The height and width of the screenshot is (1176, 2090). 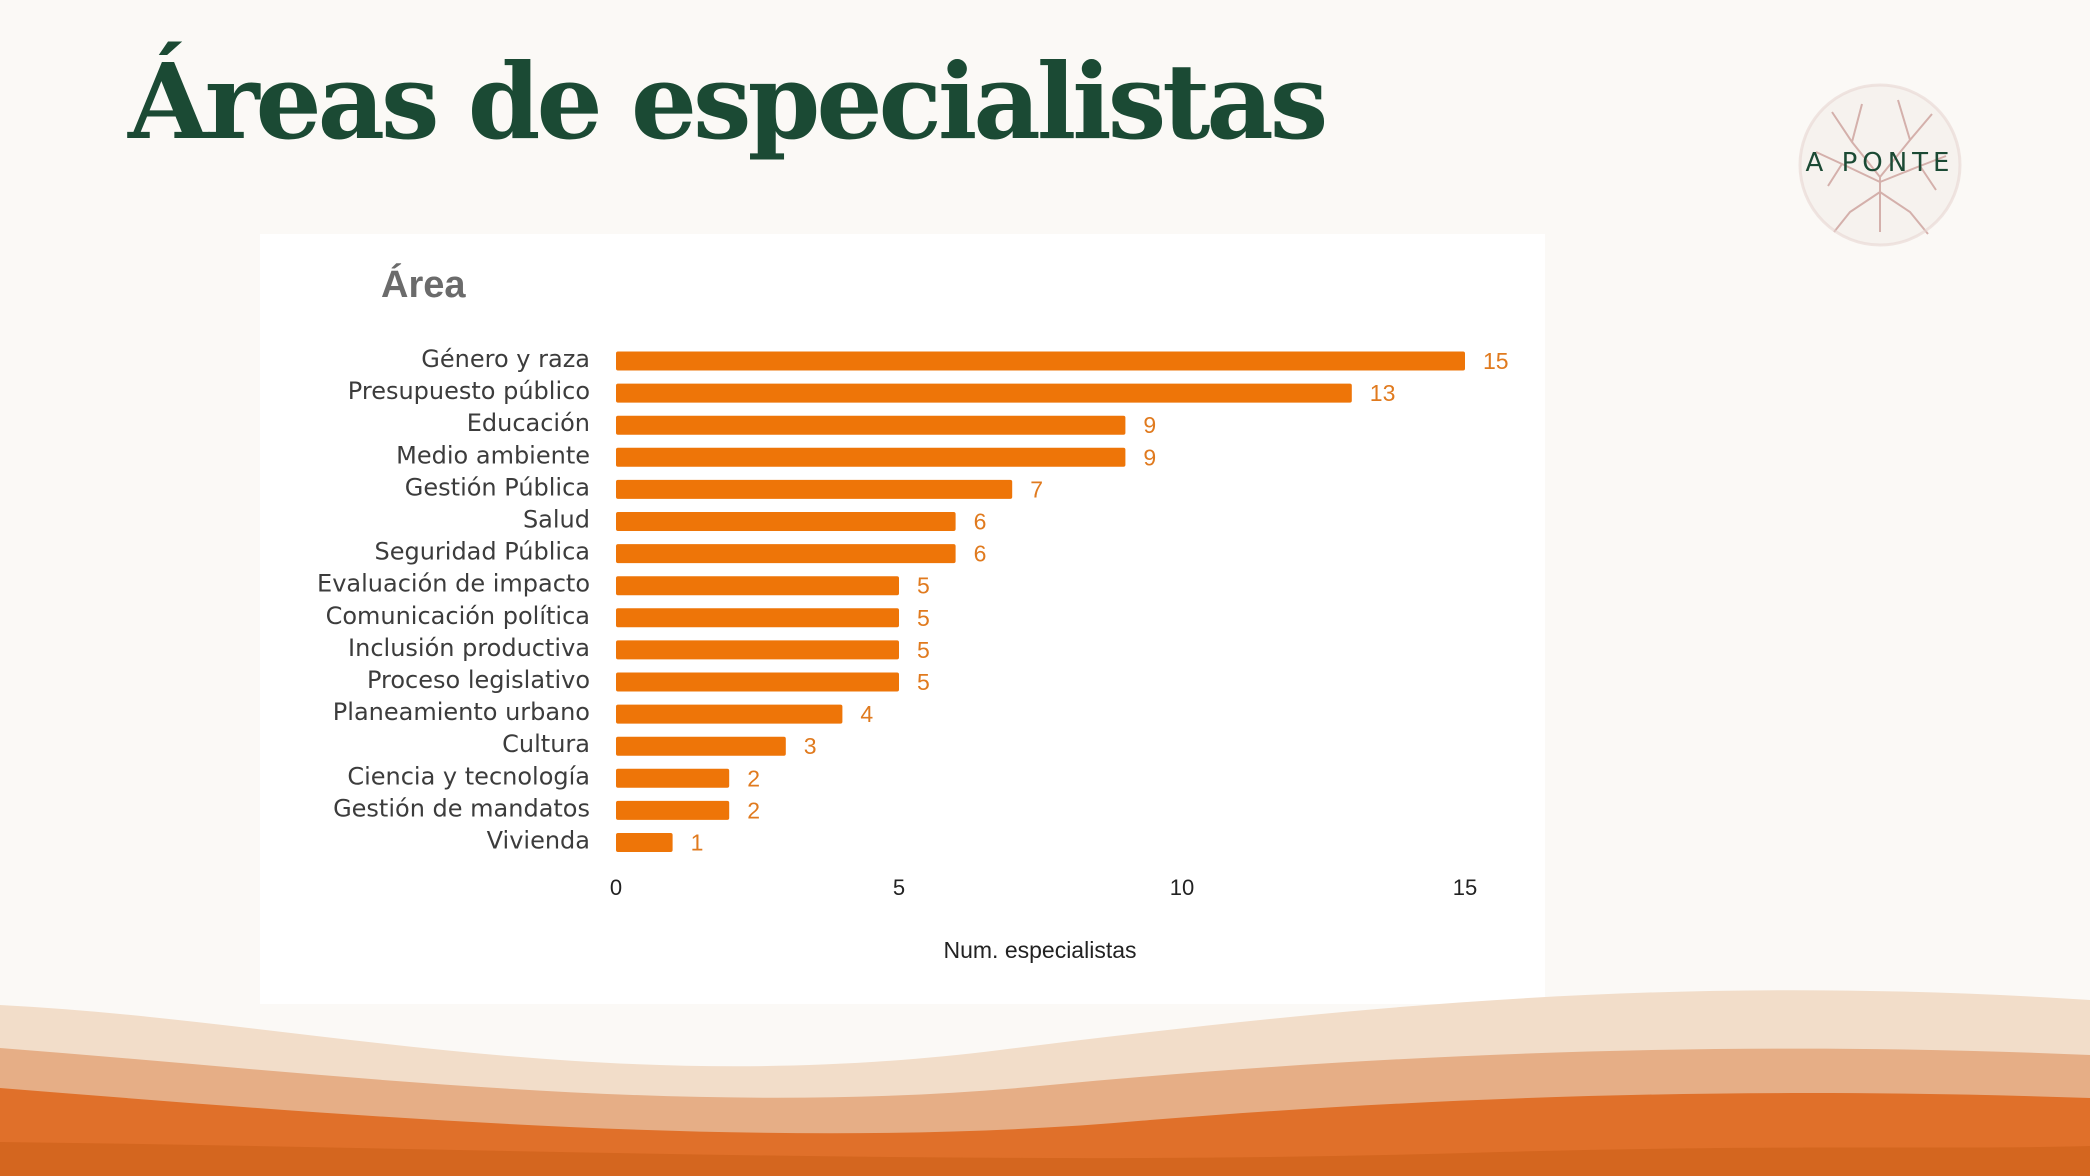 What do you see at coordinates (1496, 361) in the screenshot?
I see `data-label: 15` at bounding box center [1496, 361].